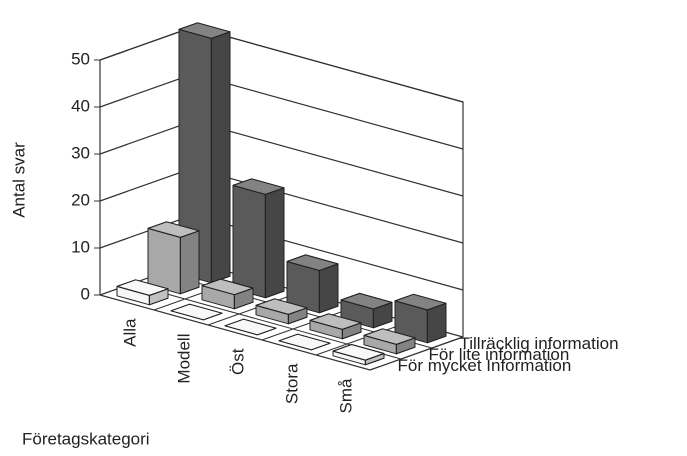 The height and width of the screenshot is (456, 687). I want to click on y-tick-label: 10, so click(80, 246).